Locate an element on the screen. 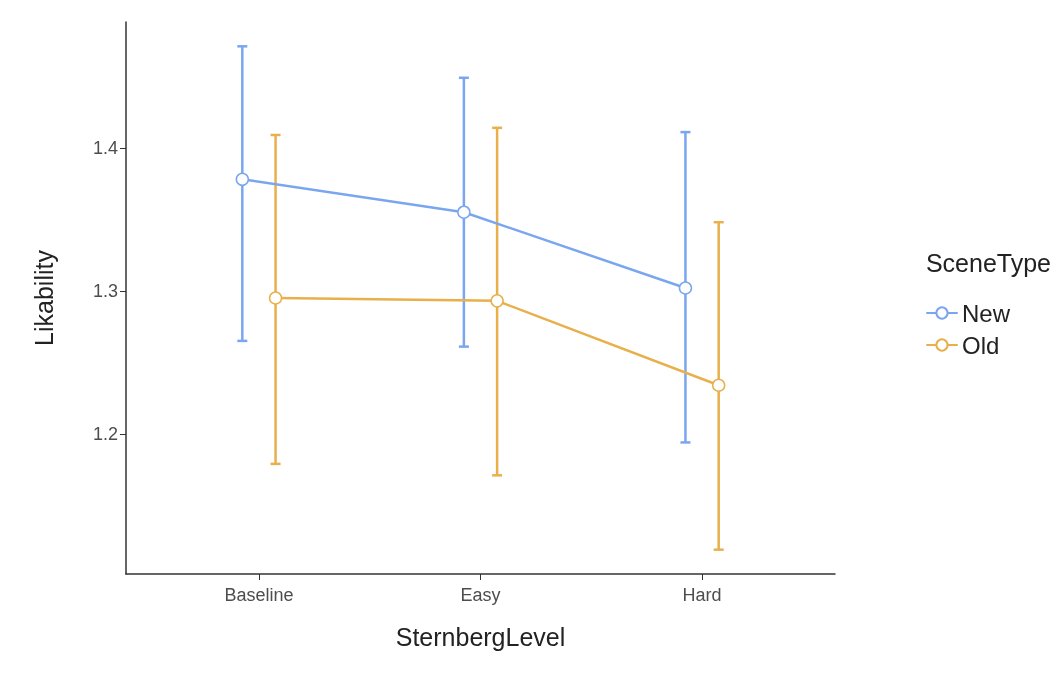  y-tick-label: 1.4 is located at coordinates (105, 147).